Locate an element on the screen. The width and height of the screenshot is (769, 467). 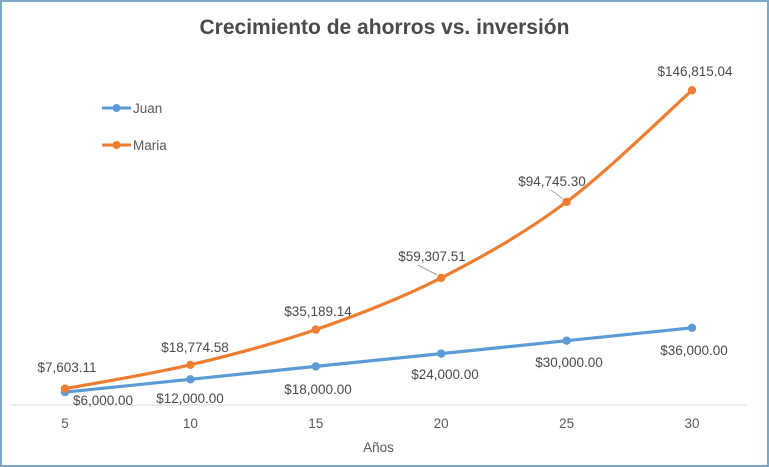
data-label-maria: $146,815.04 is located at coordinates (695, 71).